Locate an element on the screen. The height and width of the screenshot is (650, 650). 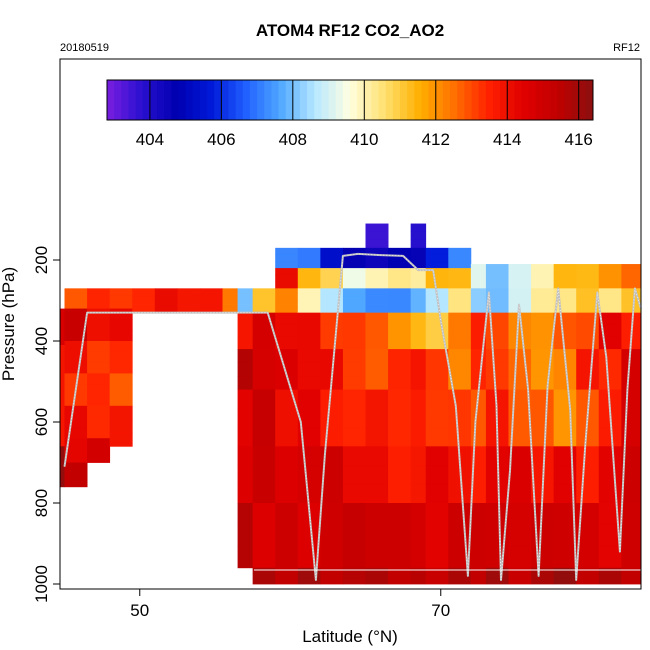
x-axis-label: Latitude (°N) is located at coordinates (350, 636).